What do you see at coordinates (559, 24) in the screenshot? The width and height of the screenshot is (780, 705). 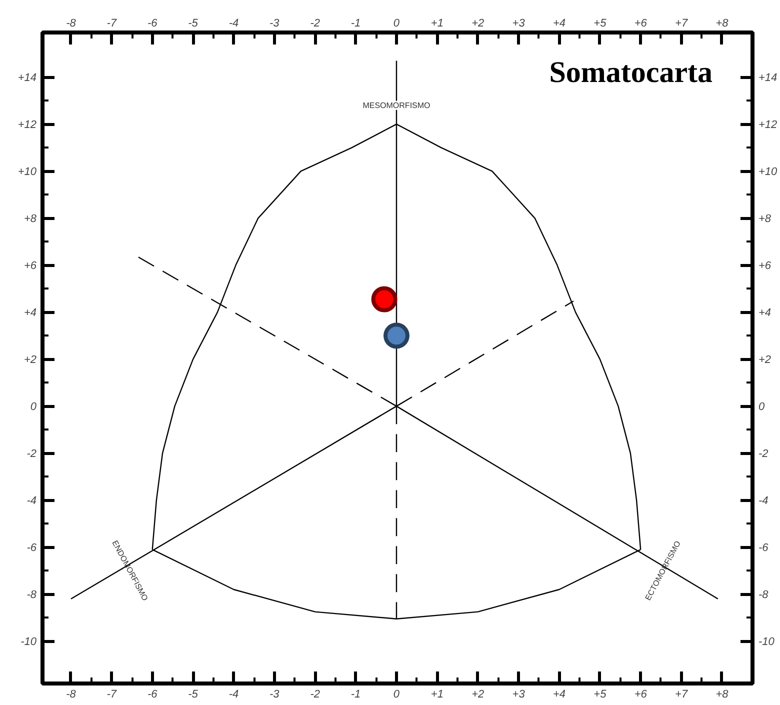 I see `x-tick-label: +4` at bounding box center [559, 24].